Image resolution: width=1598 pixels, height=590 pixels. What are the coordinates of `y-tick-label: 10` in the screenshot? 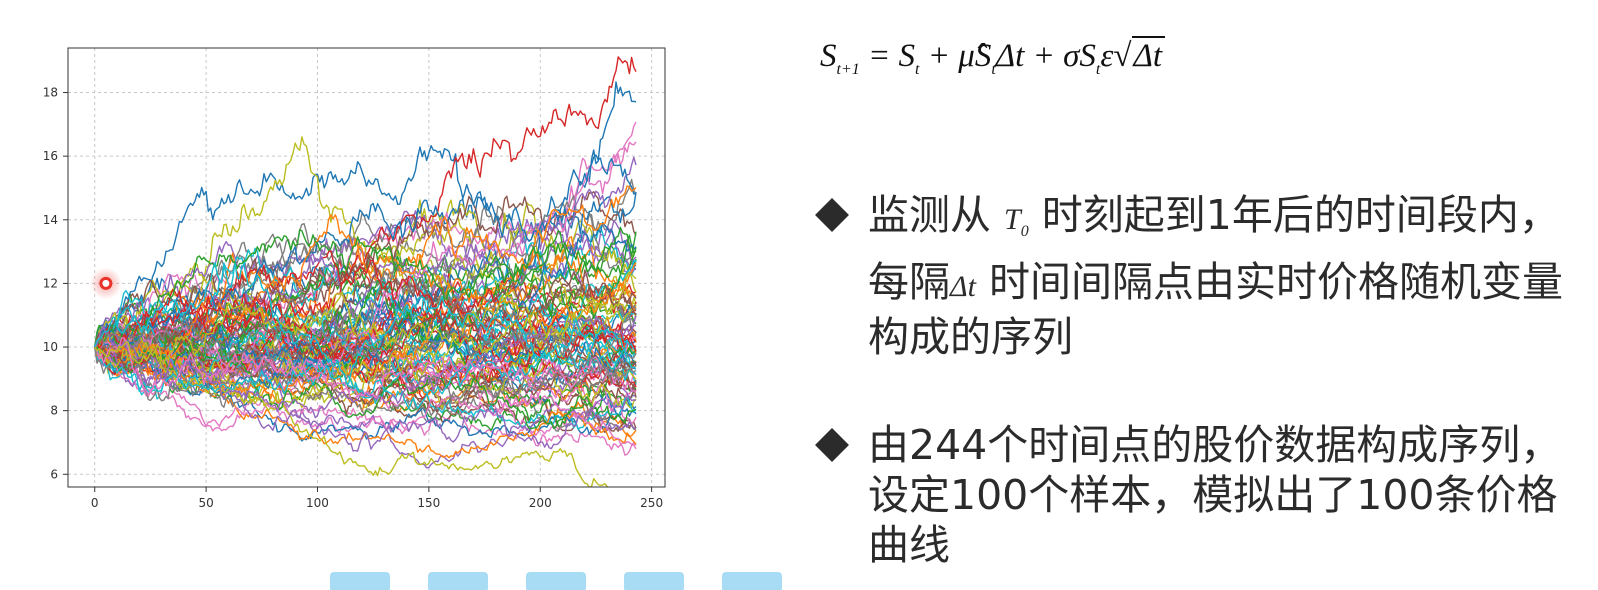 It's located at (50, 347).